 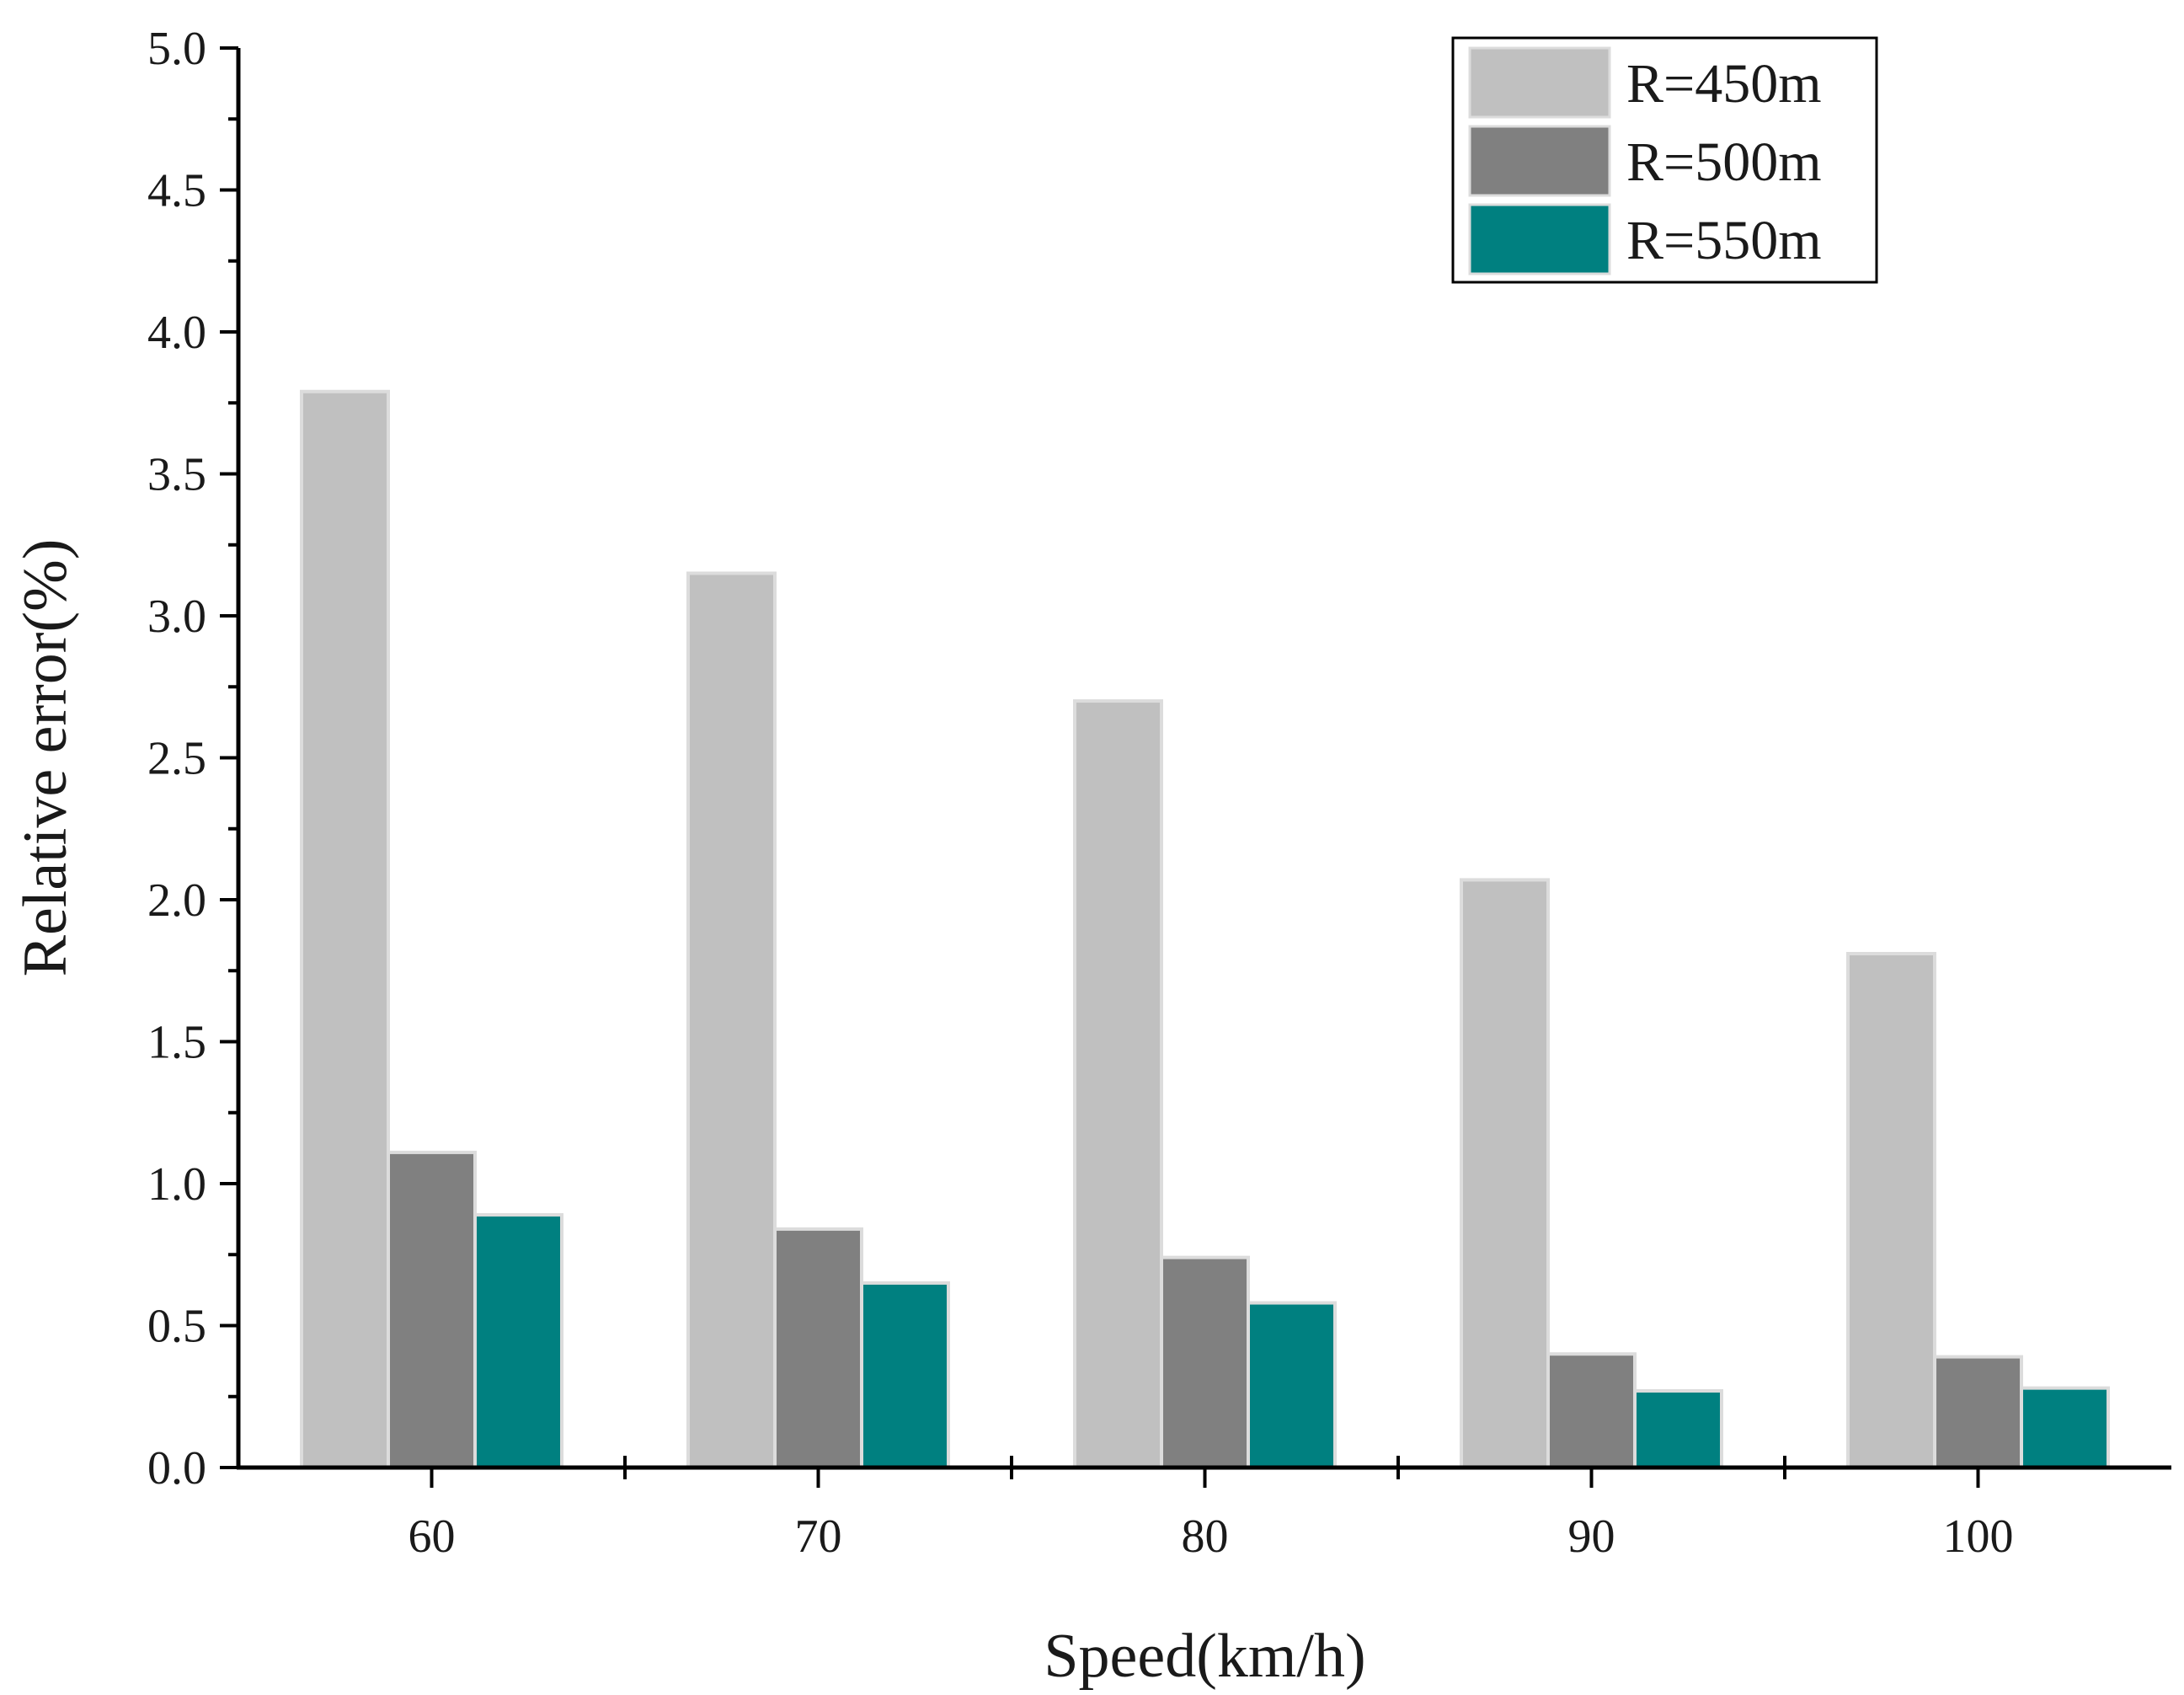 I want to click on y-tick-label: 0.5, so click(x=176, y=1327).